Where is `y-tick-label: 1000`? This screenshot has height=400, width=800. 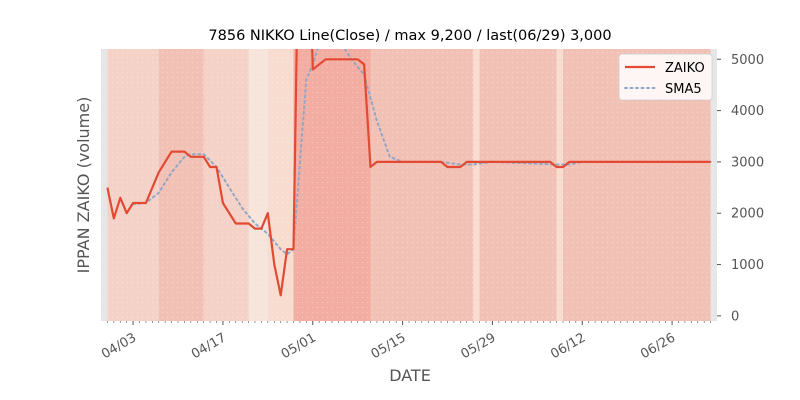
y-tick-label: 1000 is located at coordinates (747, 265).